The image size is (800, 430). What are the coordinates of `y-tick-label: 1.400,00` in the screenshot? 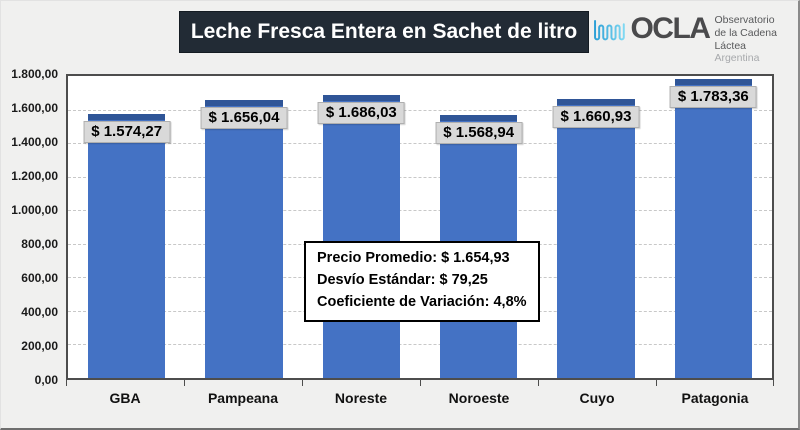 It's located at (34, 141).